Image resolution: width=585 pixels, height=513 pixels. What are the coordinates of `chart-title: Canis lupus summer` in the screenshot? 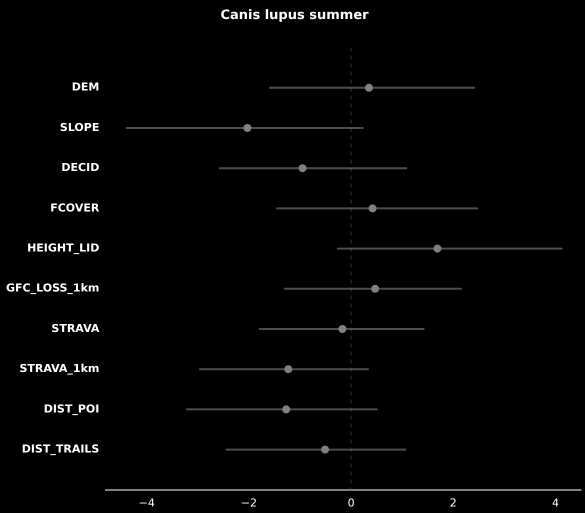 It's located at (295, 16).